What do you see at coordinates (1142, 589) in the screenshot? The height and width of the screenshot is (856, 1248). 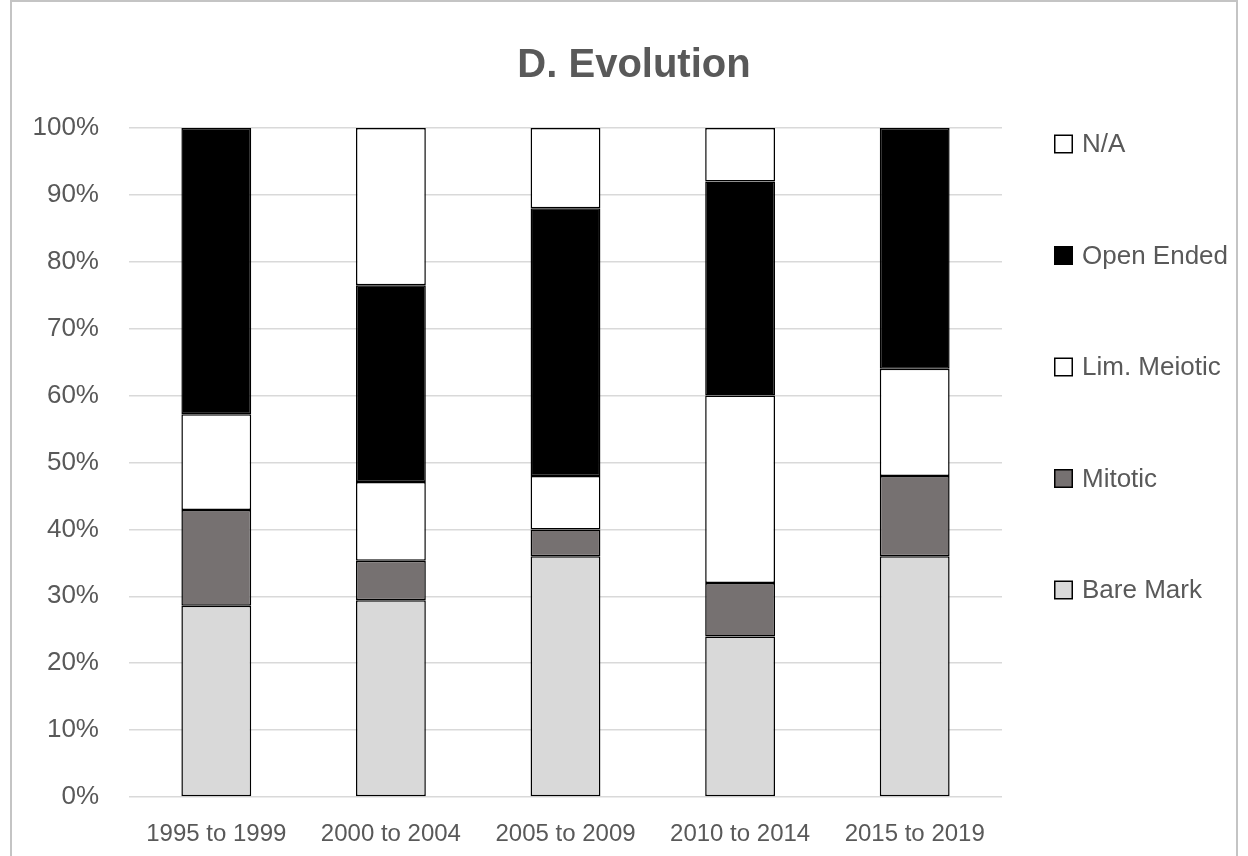 I see `legend-label: Bare Mark` at bounding box center [1142, 589].